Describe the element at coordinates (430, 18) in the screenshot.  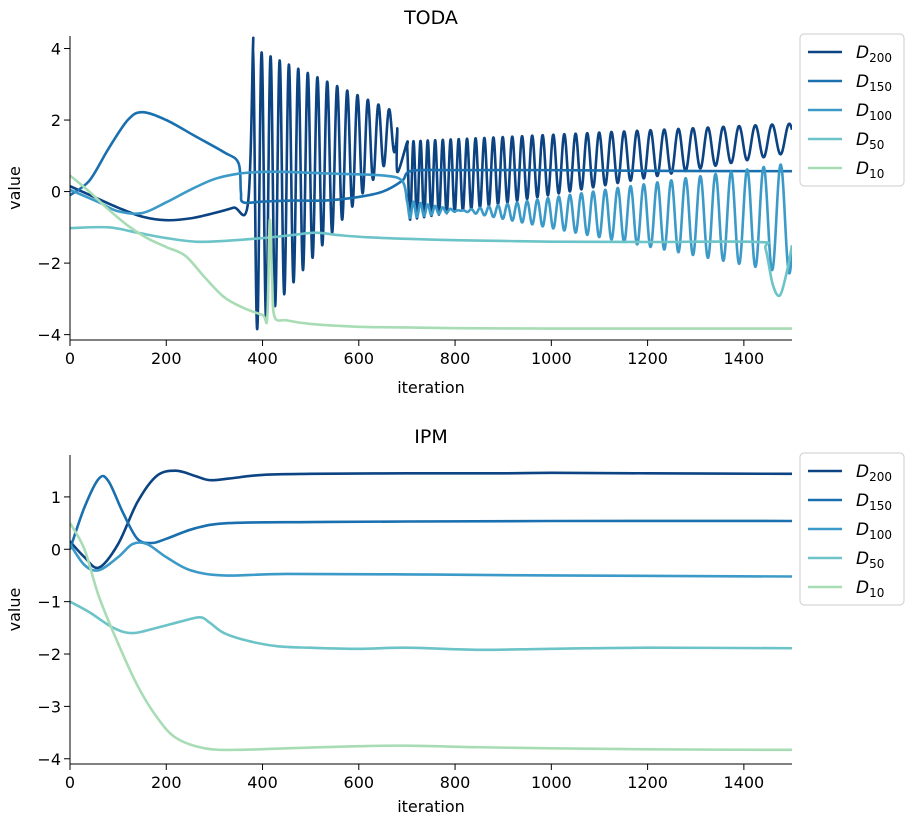
I see `chart-title: TODA` at that location.